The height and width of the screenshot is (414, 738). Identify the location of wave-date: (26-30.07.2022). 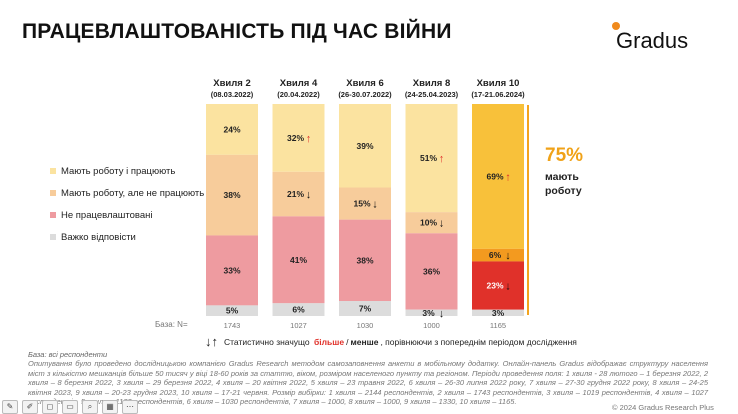
(365, 94).